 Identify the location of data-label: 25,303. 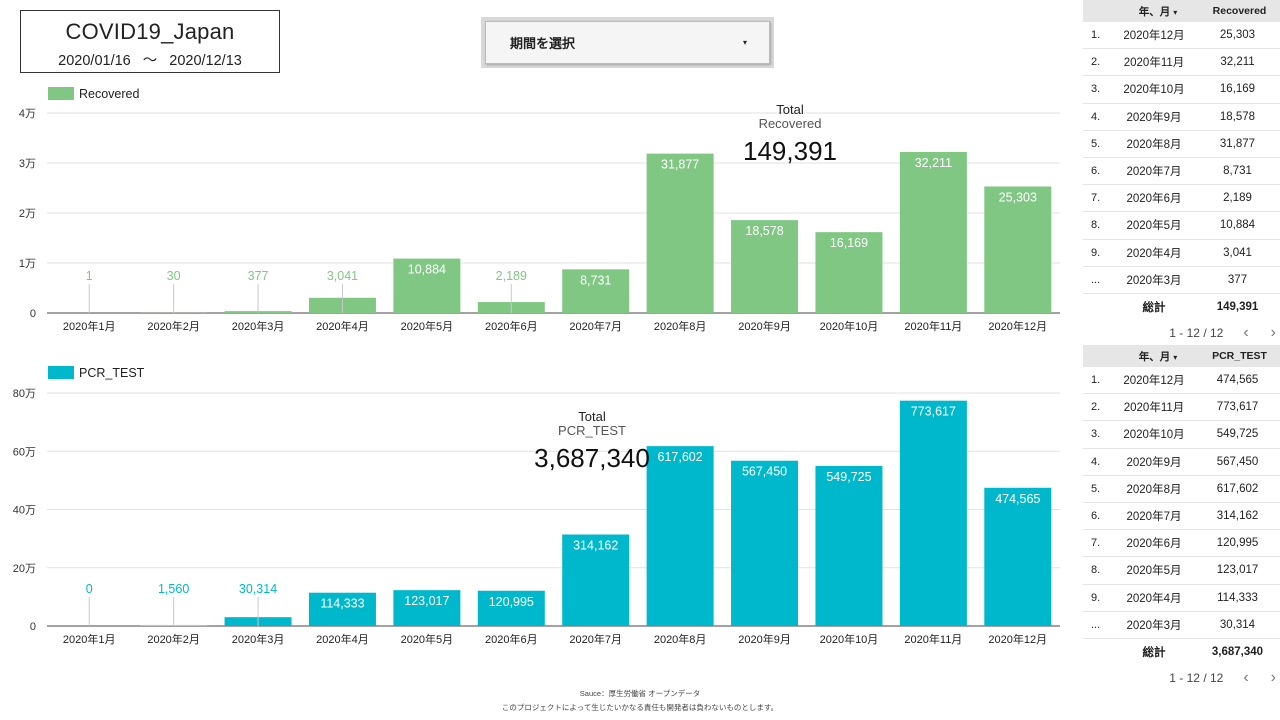
(1018, 197).